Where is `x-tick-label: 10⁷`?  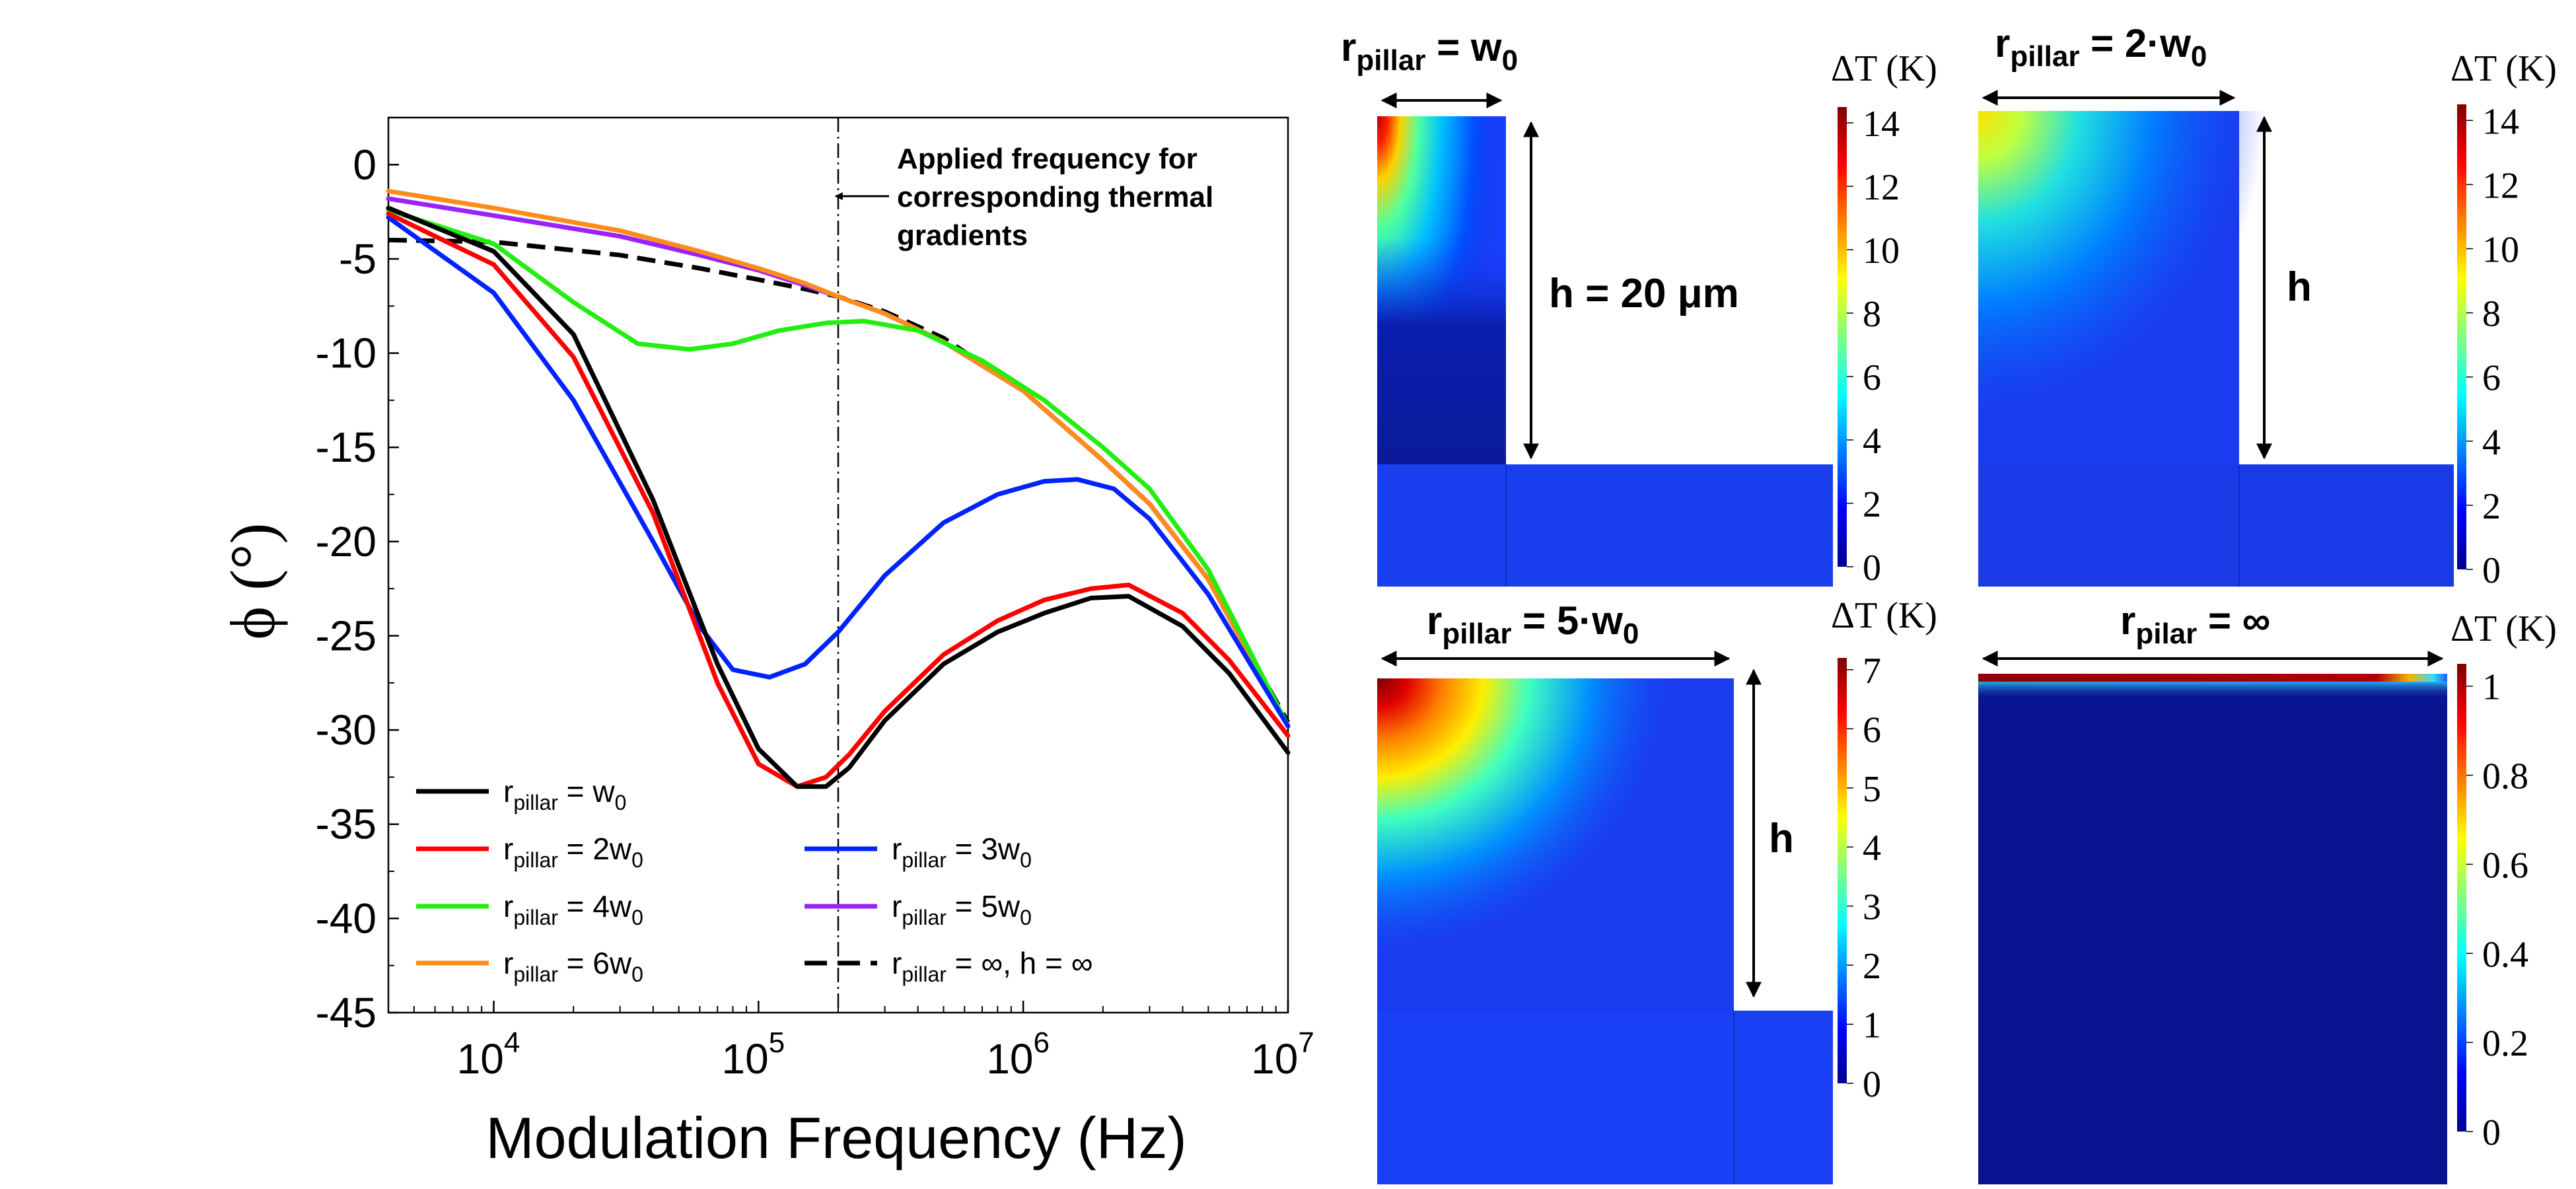 x-tick-label: 10⁷ is located at coordinates (1283, 1055).